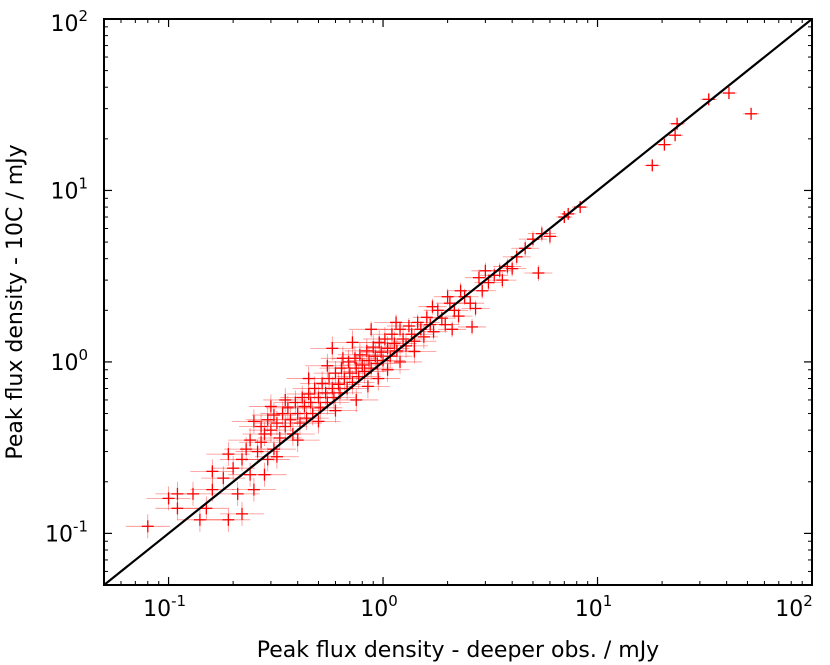  I want to click on x-tick-label: 10², so click(794, 607).